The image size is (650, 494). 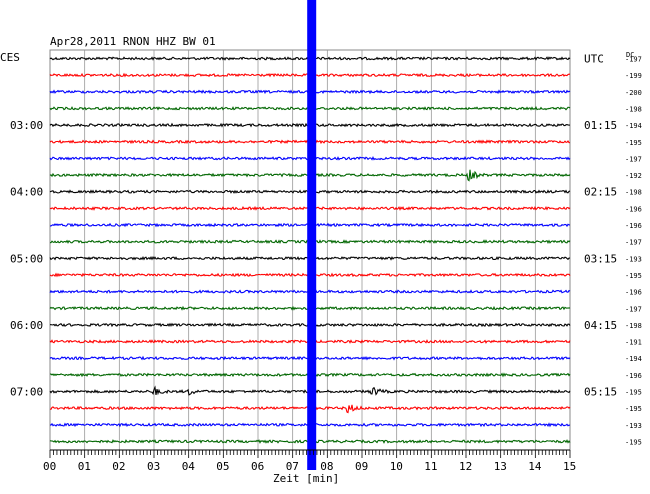 I want to click on dc-offset-value: -200, so click(x=633, y=93).